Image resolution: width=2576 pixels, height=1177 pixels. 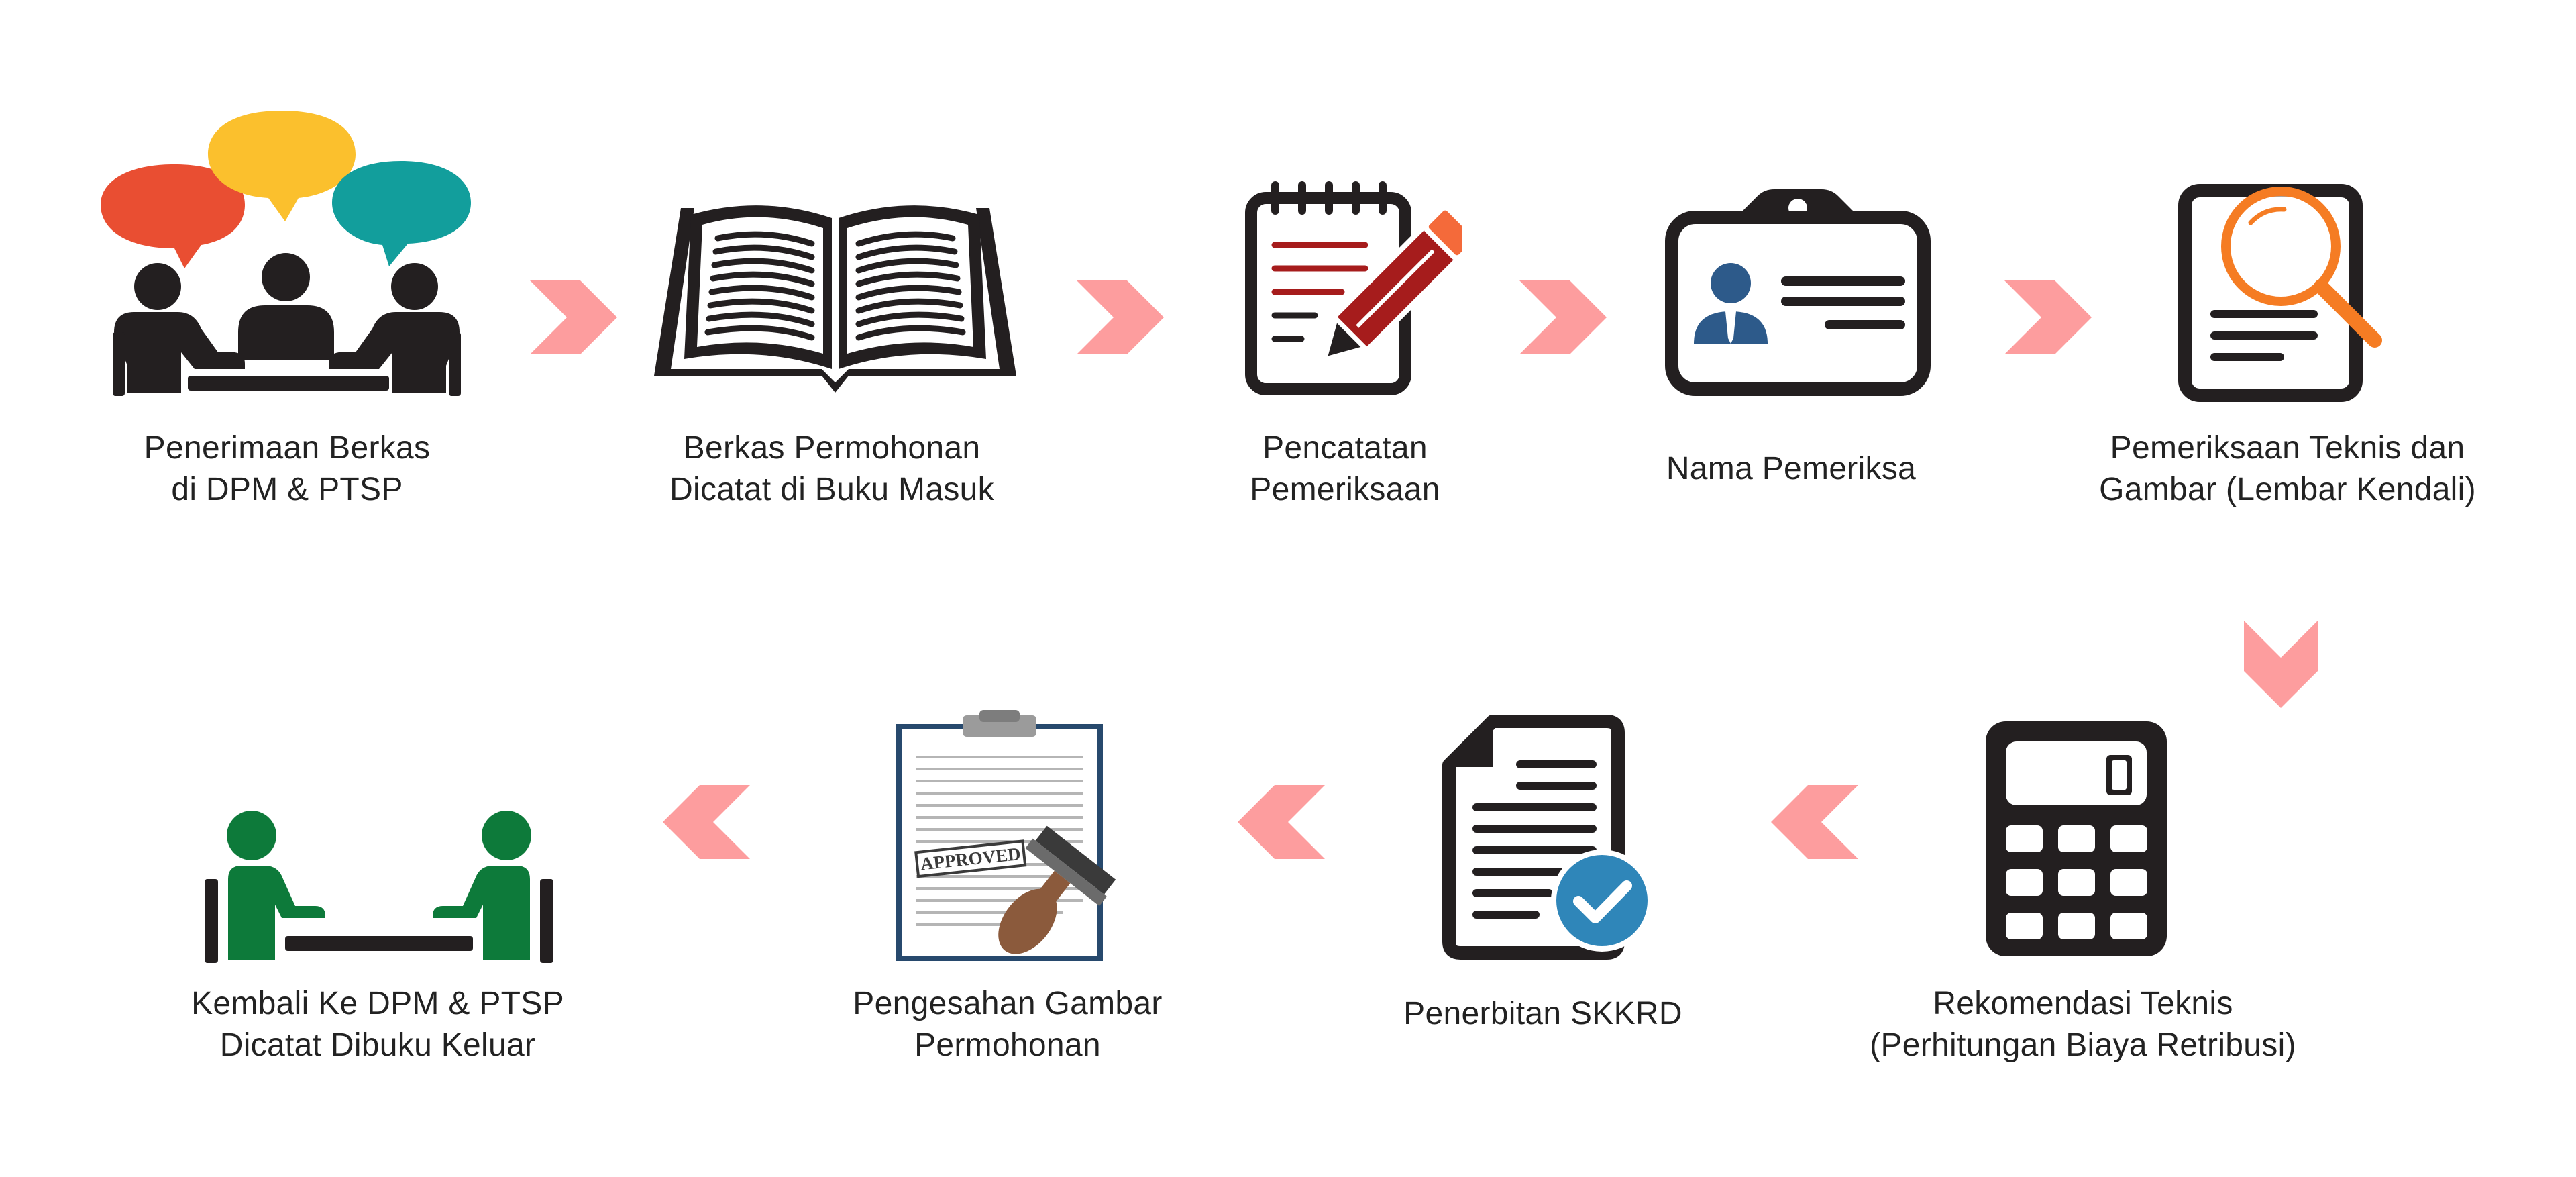 I want to click on step-label: Penerbitan SKKRD, so click(x=1543, y=1014).